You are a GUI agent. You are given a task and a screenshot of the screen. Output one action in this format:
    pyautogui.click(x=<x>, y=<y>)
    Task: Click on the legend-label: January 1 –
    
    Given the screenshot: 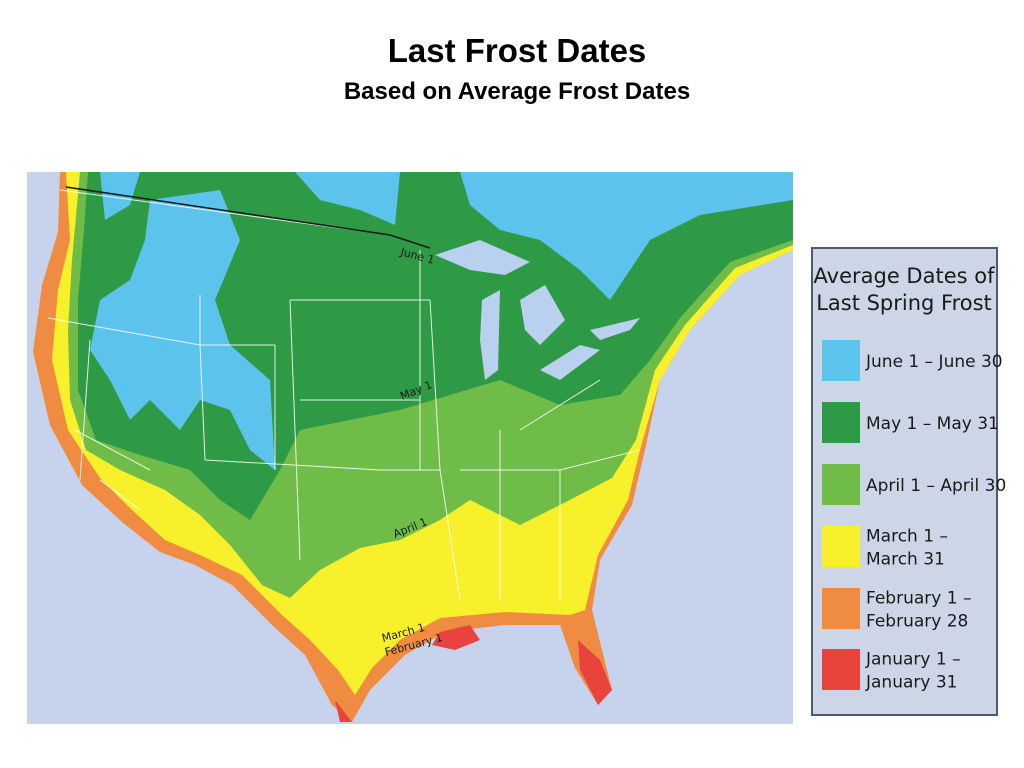 What is the action you would take?
    pyautogui.click(x=913, y=660)
    